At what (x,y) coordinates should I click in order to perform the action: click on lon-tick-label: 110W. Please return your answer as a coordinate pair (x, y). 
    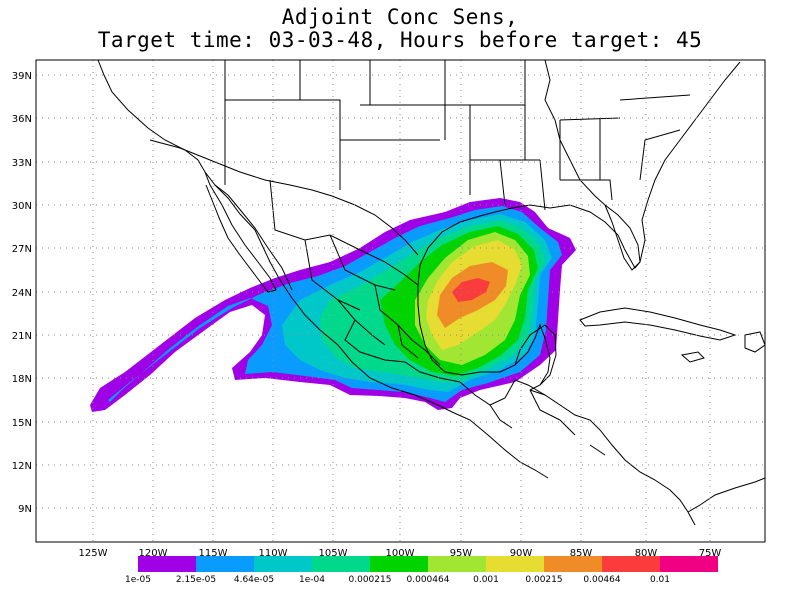
    Looking at the image, I should click on (273, 553).